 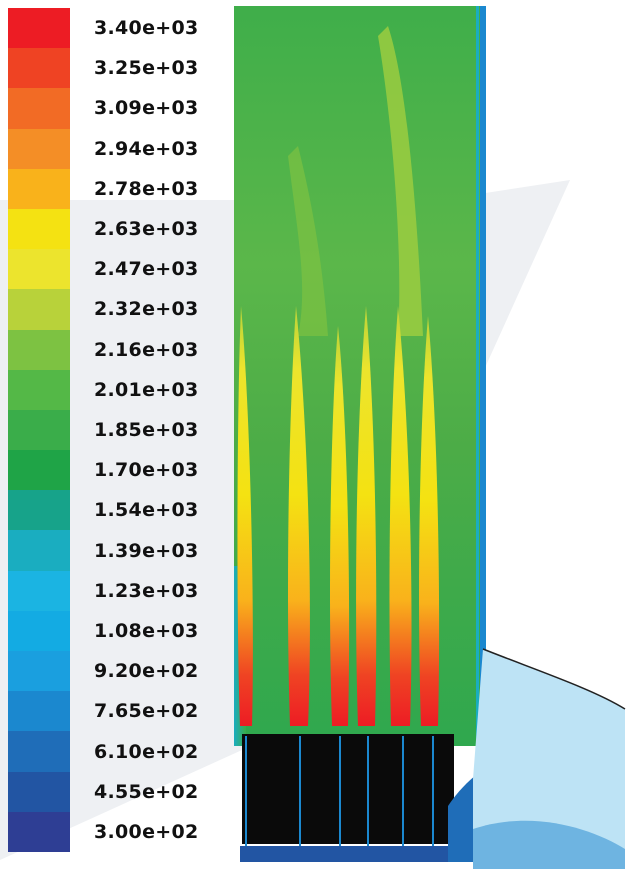 I want to click on duct-outline, so click(x=554, y=679).